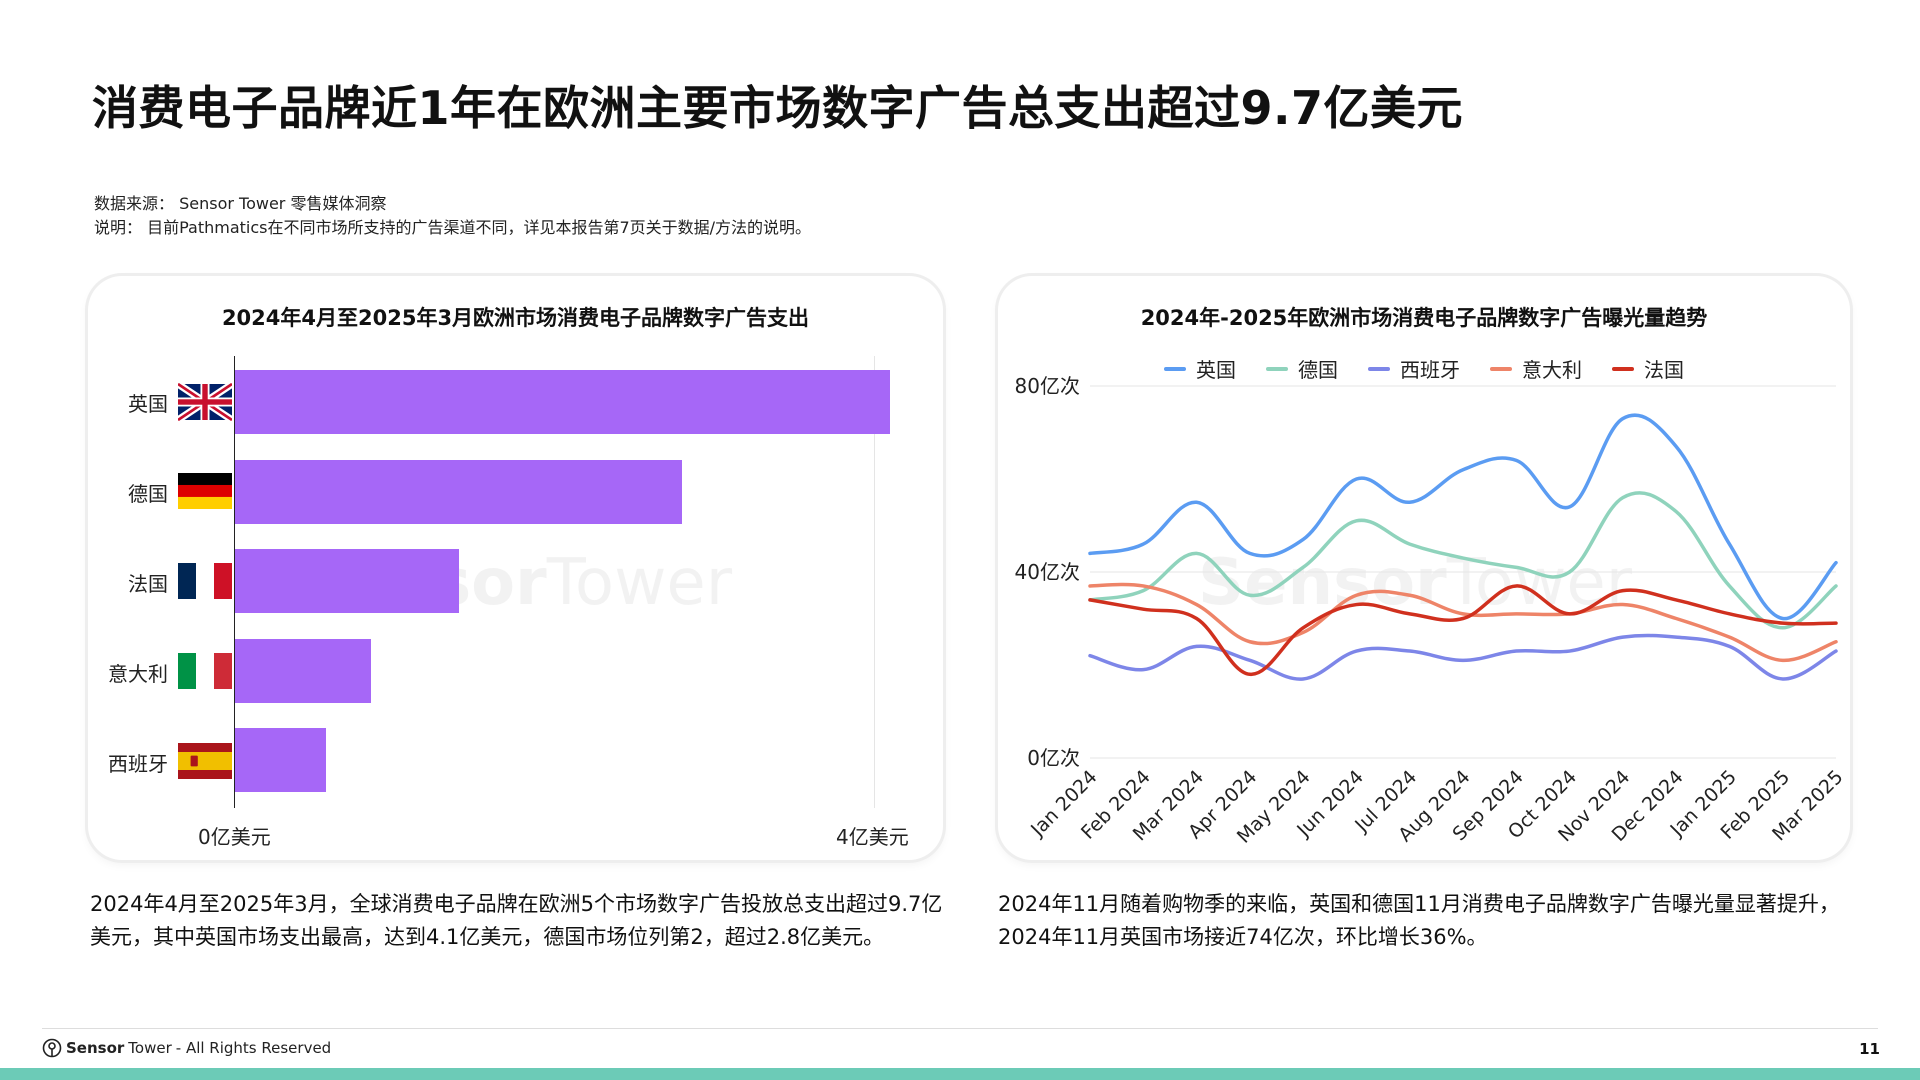  I want to click on legend-label-de: 德国, so click(1318, 370).